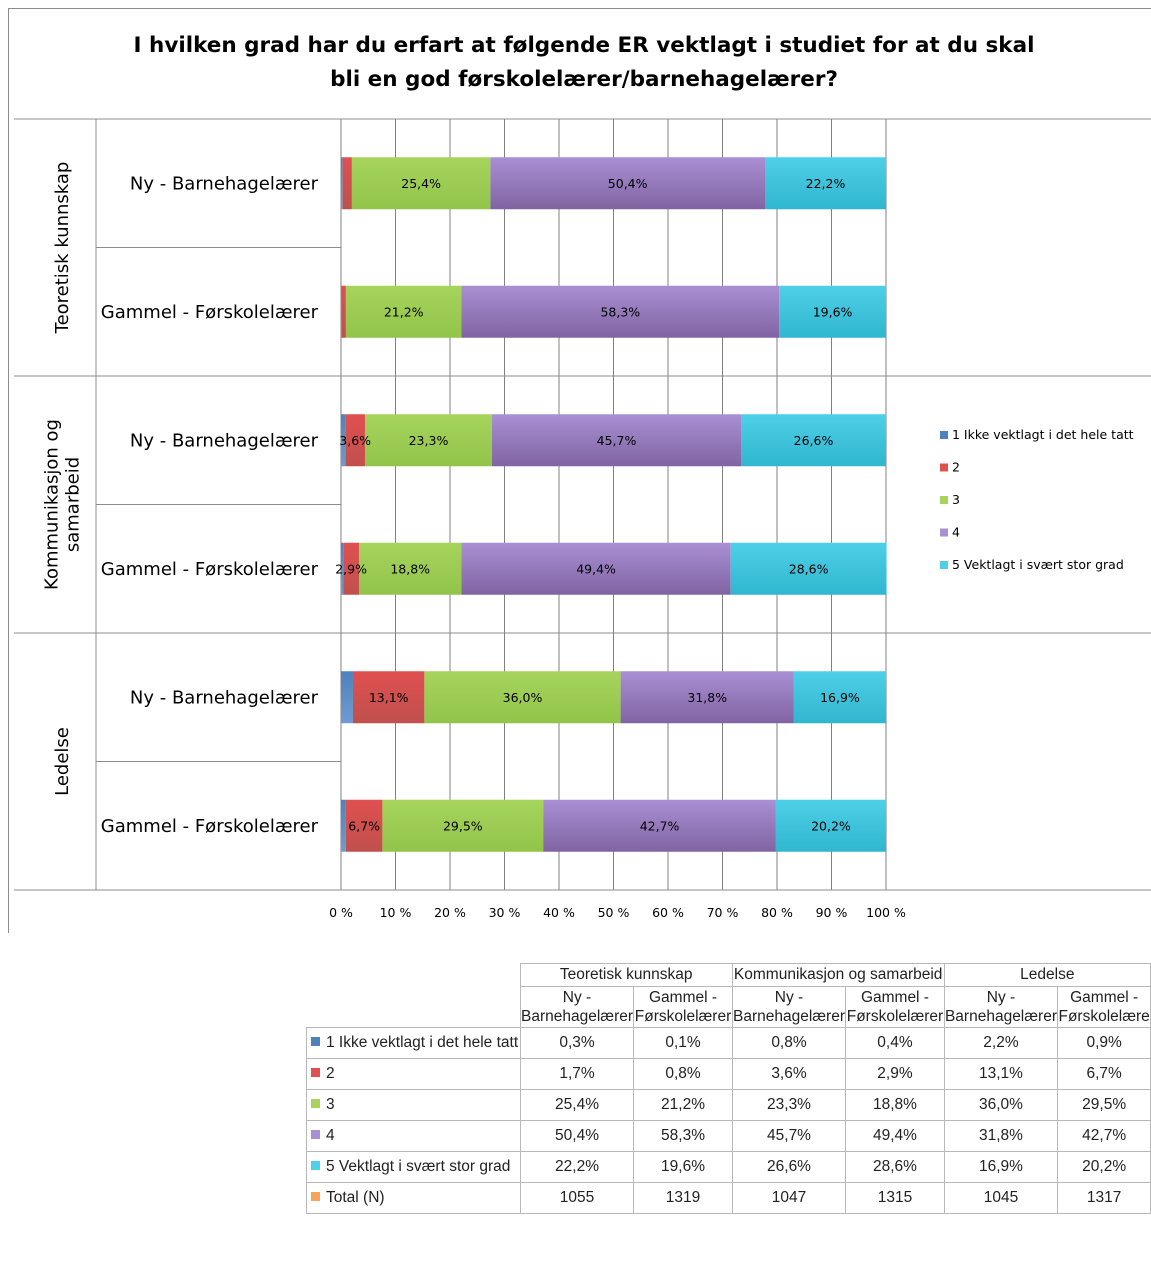 This screenshot has width=1151, height=1277. What do you see at coordinates (683, 1167) in the screenshot?
I see `table-cell: 19,6%` at bounding box center [683, 1167].